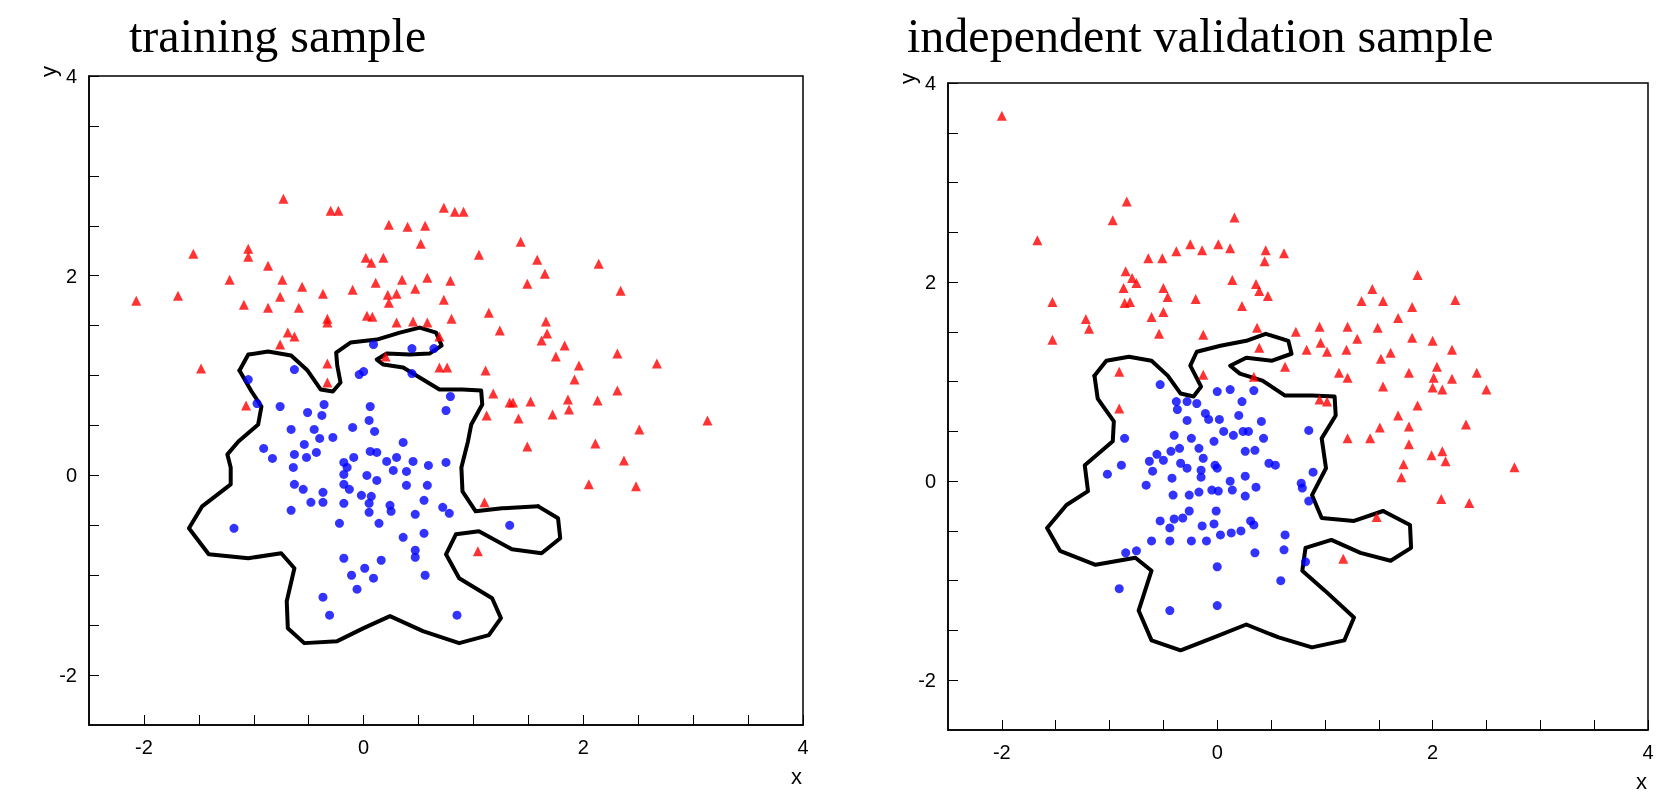 The height and width of the screenshot is (794, 1664). Describe the element at coordinates (278, 35) in the screenshot. I see `chart-title: training sample` at that location.